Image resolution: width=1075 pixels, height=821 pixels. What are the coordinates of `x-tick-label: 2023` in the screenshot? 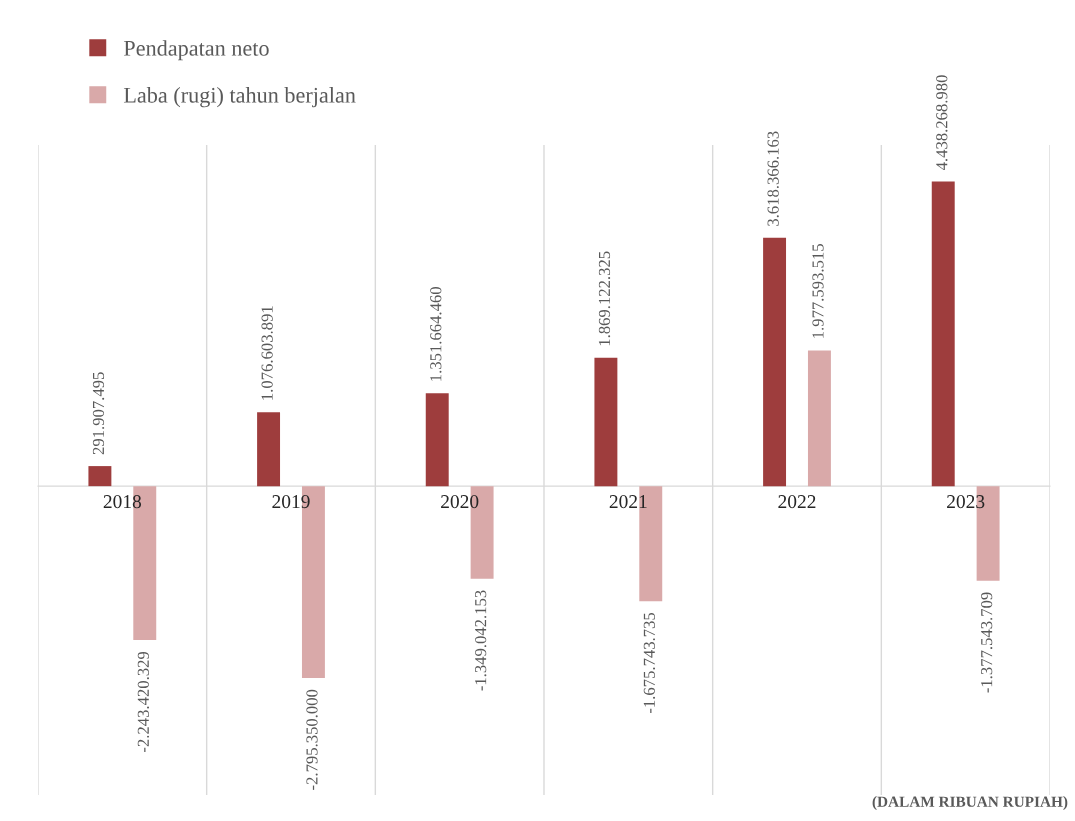 It's located at (966, 502).